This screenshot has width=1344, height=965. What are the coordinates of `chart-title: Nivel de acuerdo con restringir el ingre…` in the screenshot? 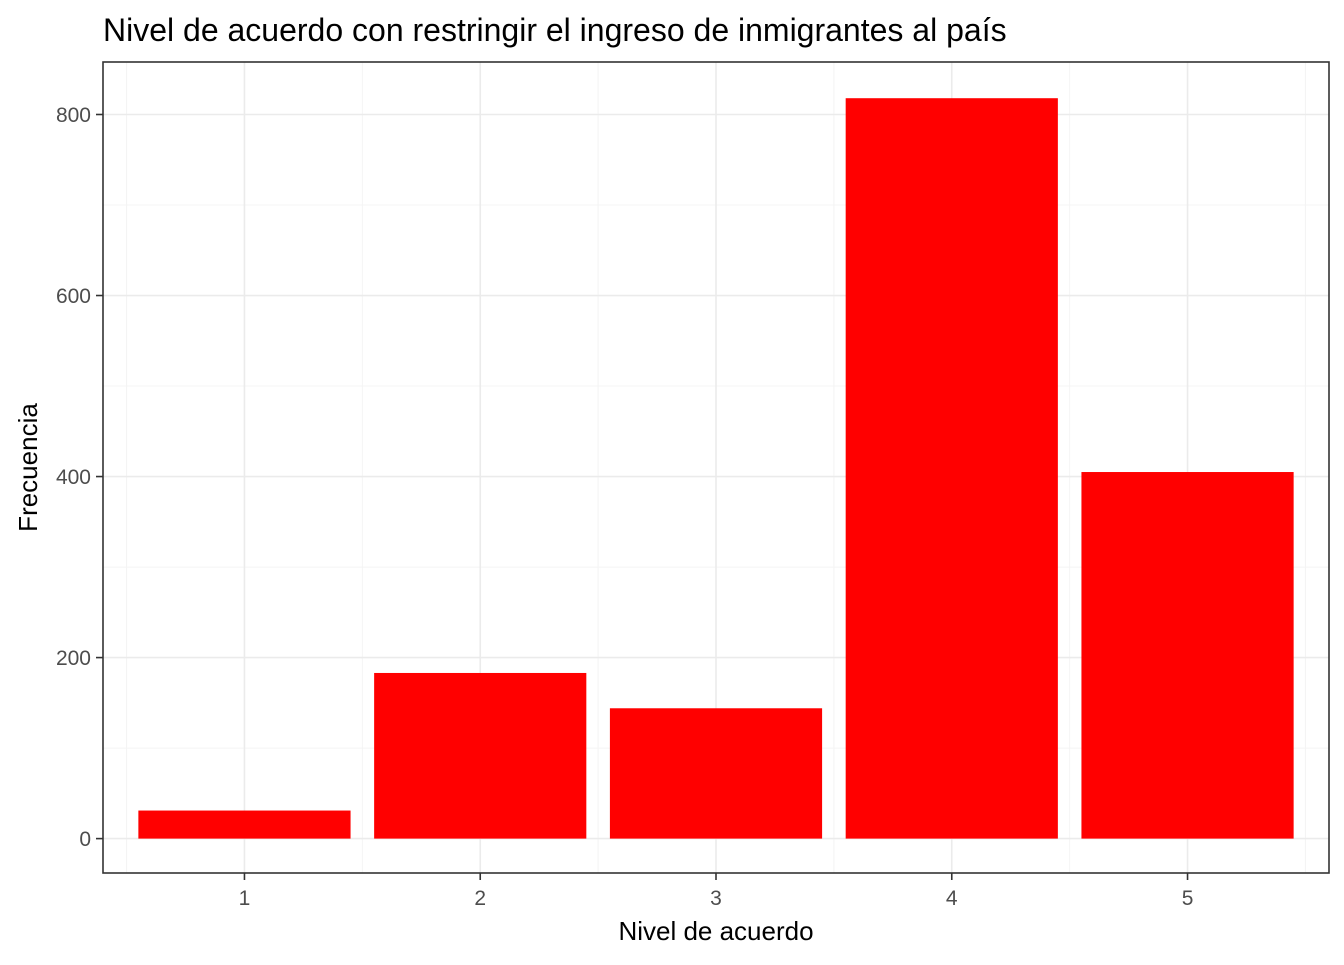 It's located at (555, 30).